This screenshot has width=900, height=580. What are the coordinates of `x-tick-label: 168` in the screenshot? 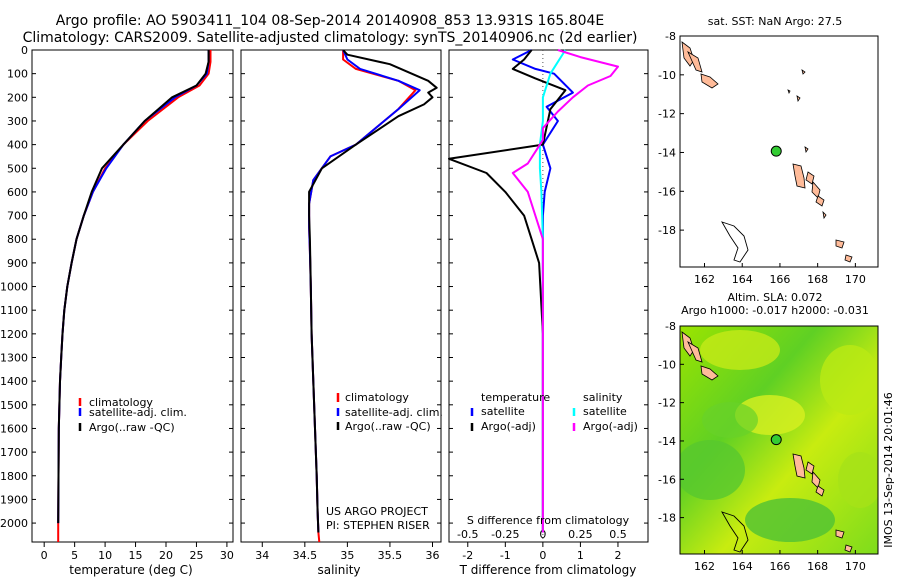 It's located at (817, 279).